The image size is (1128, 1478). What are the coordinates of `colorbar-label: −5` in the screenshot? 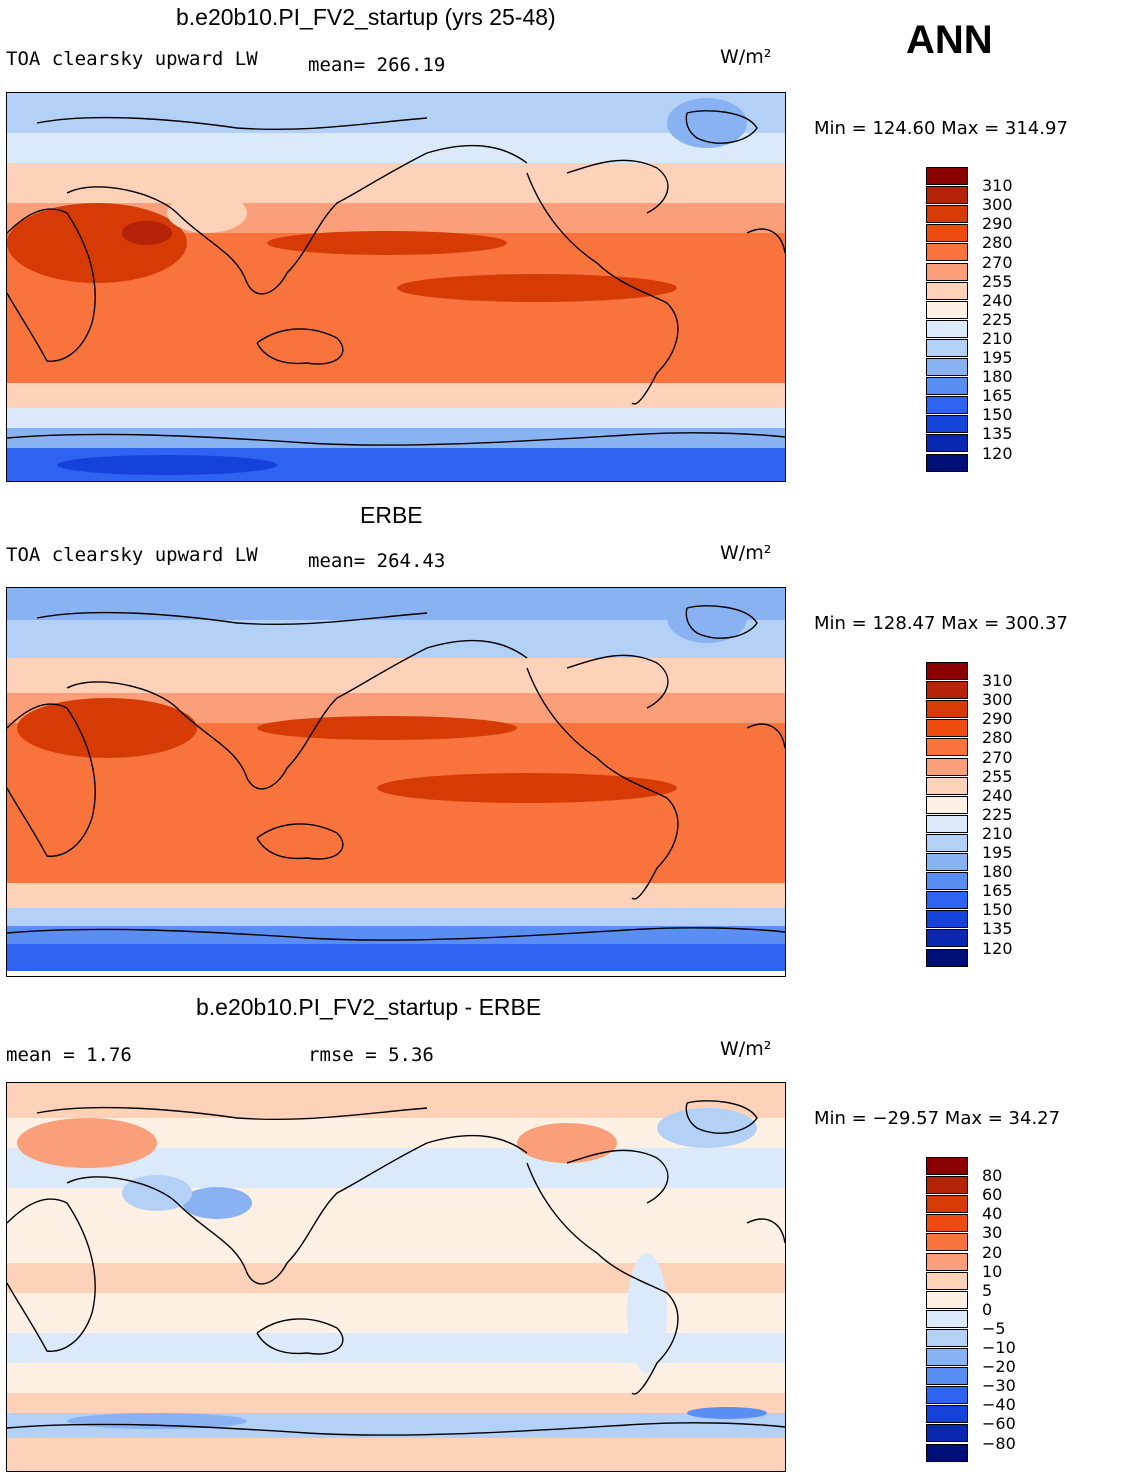 It's located at (994, 1328).